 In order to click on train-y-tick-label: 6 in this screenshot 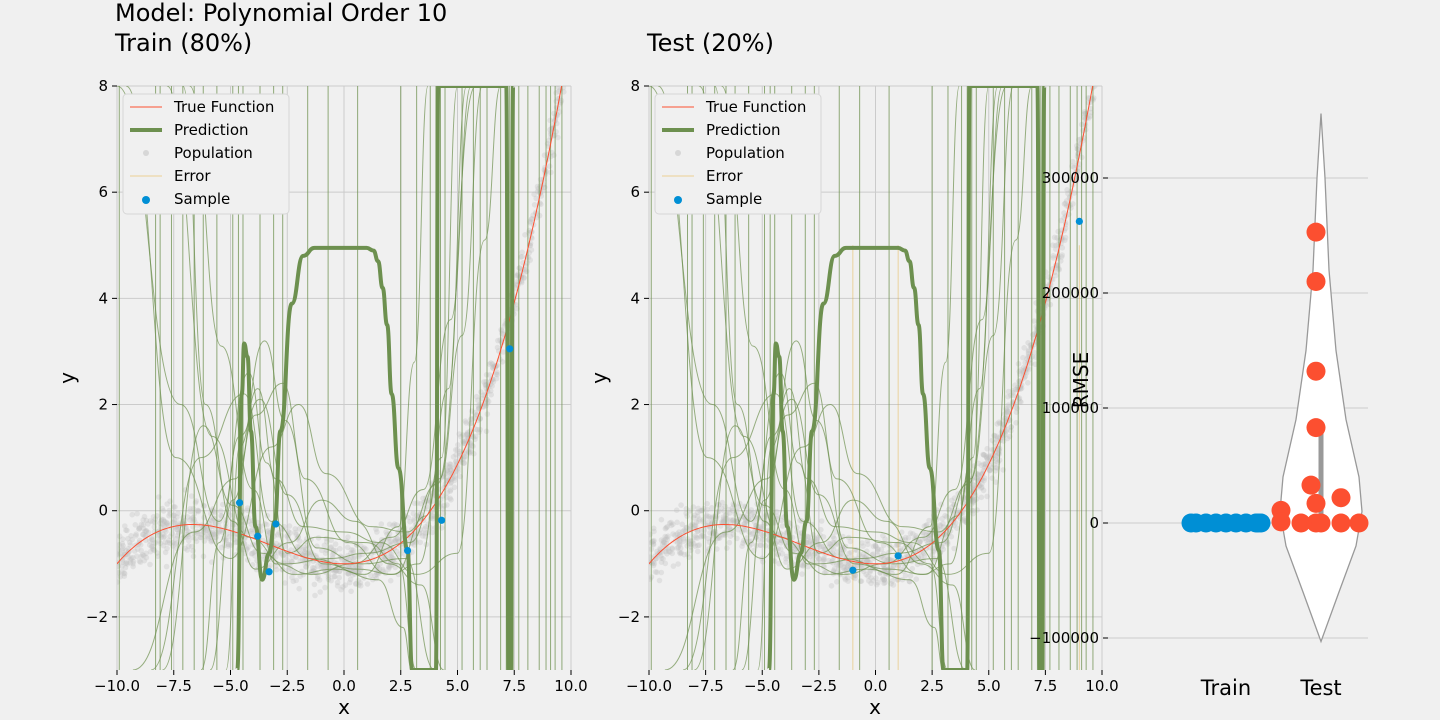, I will do `click(103, 192)`.